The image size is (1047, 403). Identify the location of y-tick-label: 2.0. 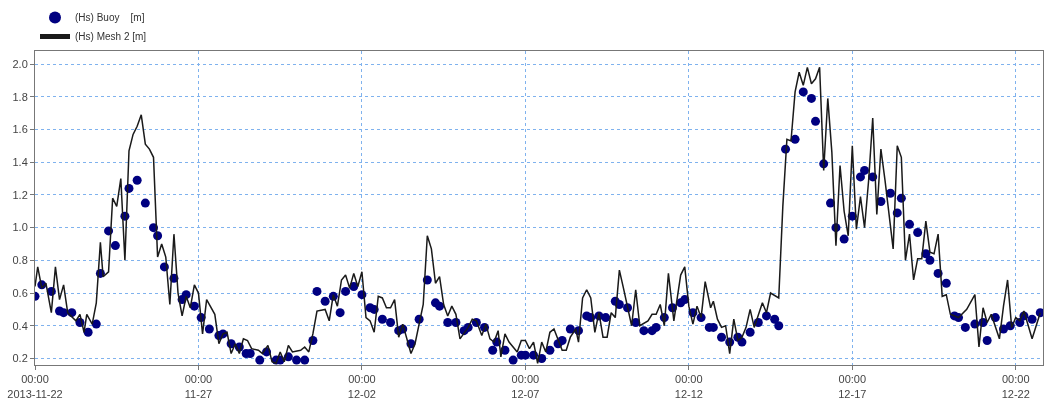
(20, 63).